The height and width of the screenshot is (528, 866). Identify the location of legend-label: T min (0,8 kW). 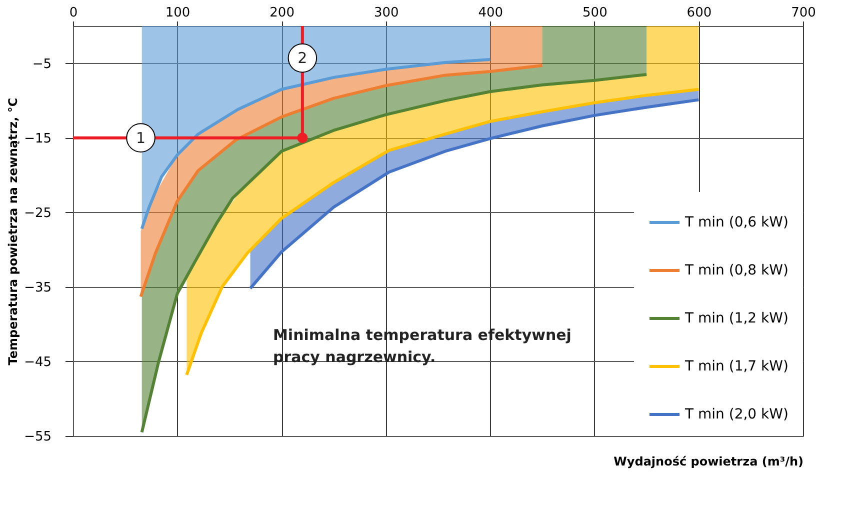
(736, 270).